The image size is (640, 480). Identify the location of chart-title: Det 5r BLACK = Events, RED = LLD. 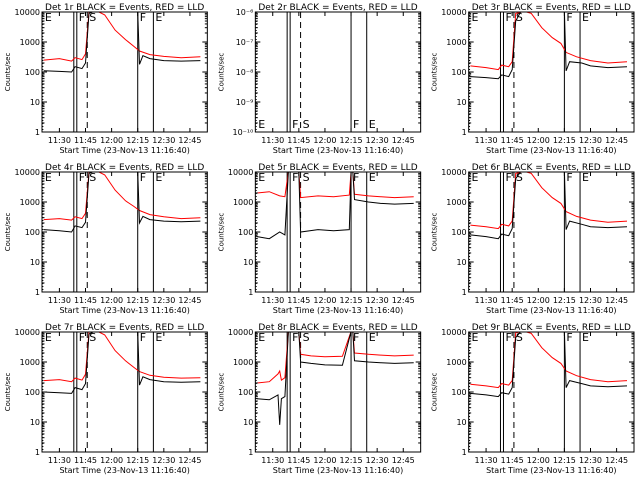
(337, 168).